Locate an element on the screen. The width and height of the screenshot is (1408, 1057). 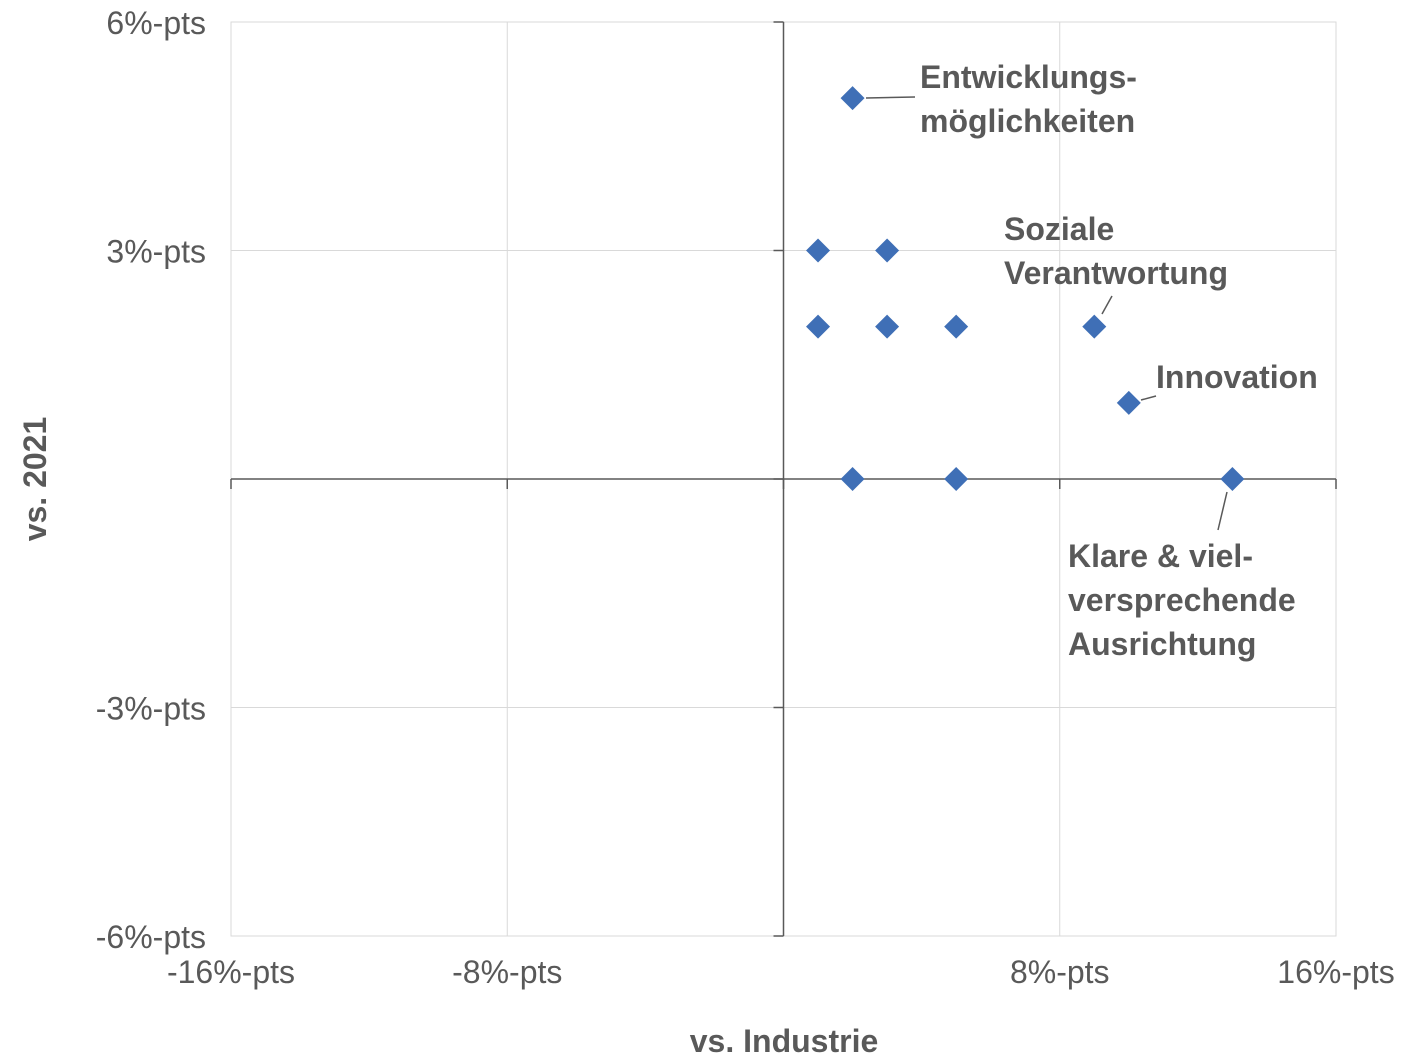
annotation-label: Soziale Verantwortung is located at coordinates (1116, 251).